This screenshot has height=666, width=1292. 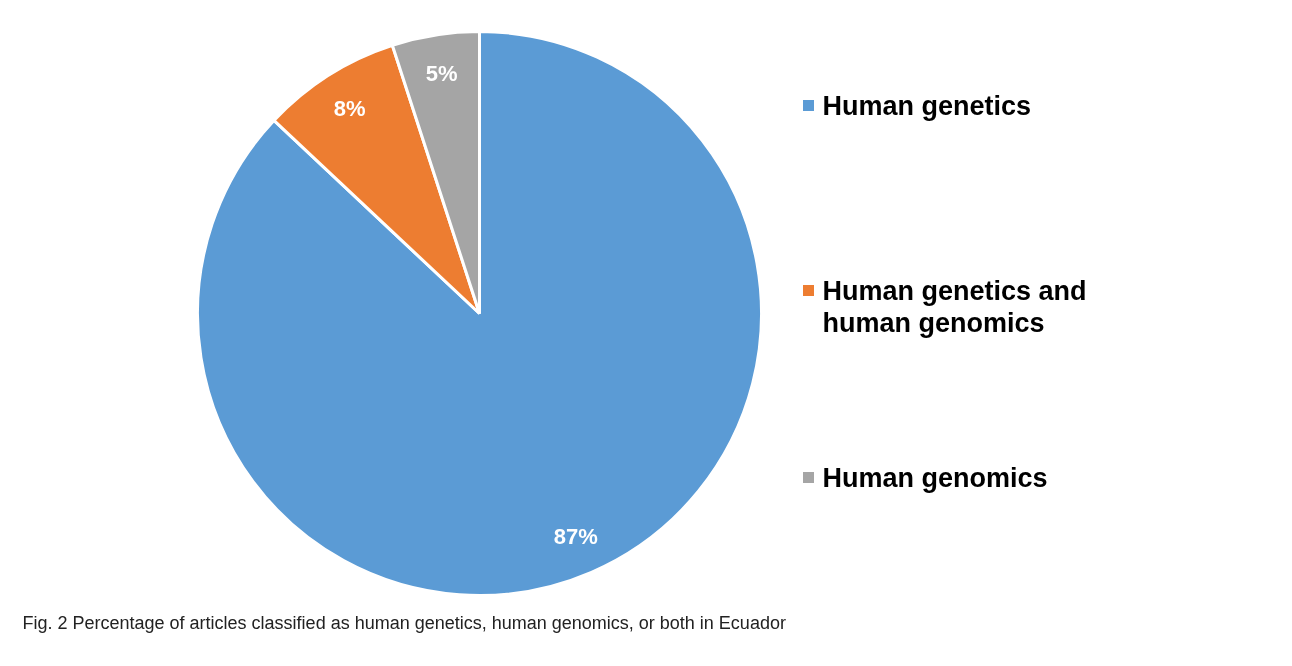 What do you see at coordinates (349, 109) in the screenshot?
I see `data-label: 8%` at bounding box center [349, 109].